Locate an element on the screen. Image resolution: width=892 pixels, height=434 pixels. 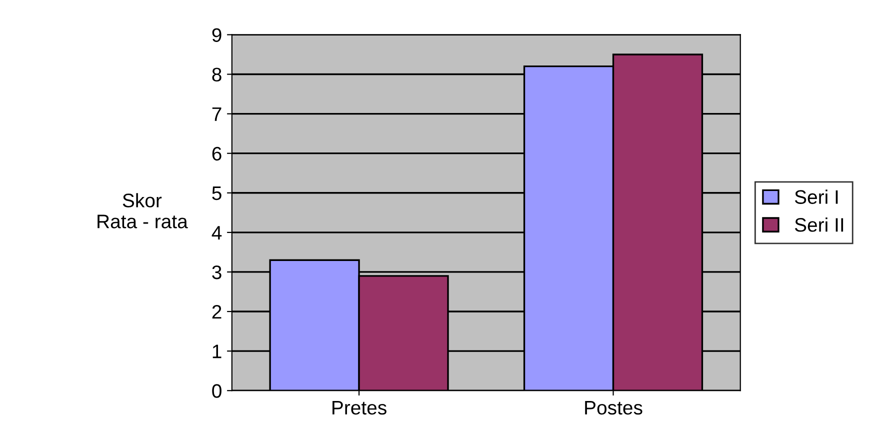
y-tick-label: 1 is located at coordinates (217, 351).